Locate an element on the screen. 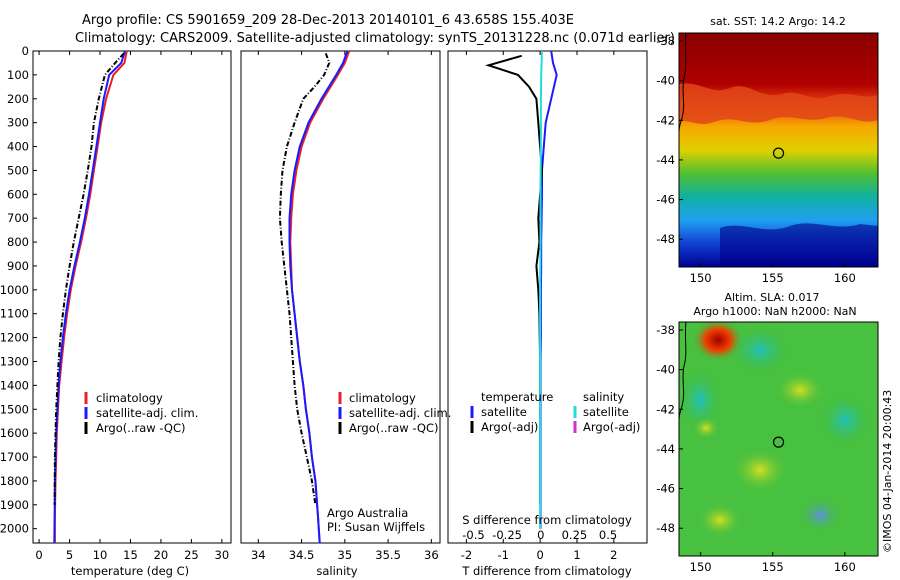 The height and width of the screenshot is (580, 900). legend-title-salinity: salinity is located at coordinates (603, 397).